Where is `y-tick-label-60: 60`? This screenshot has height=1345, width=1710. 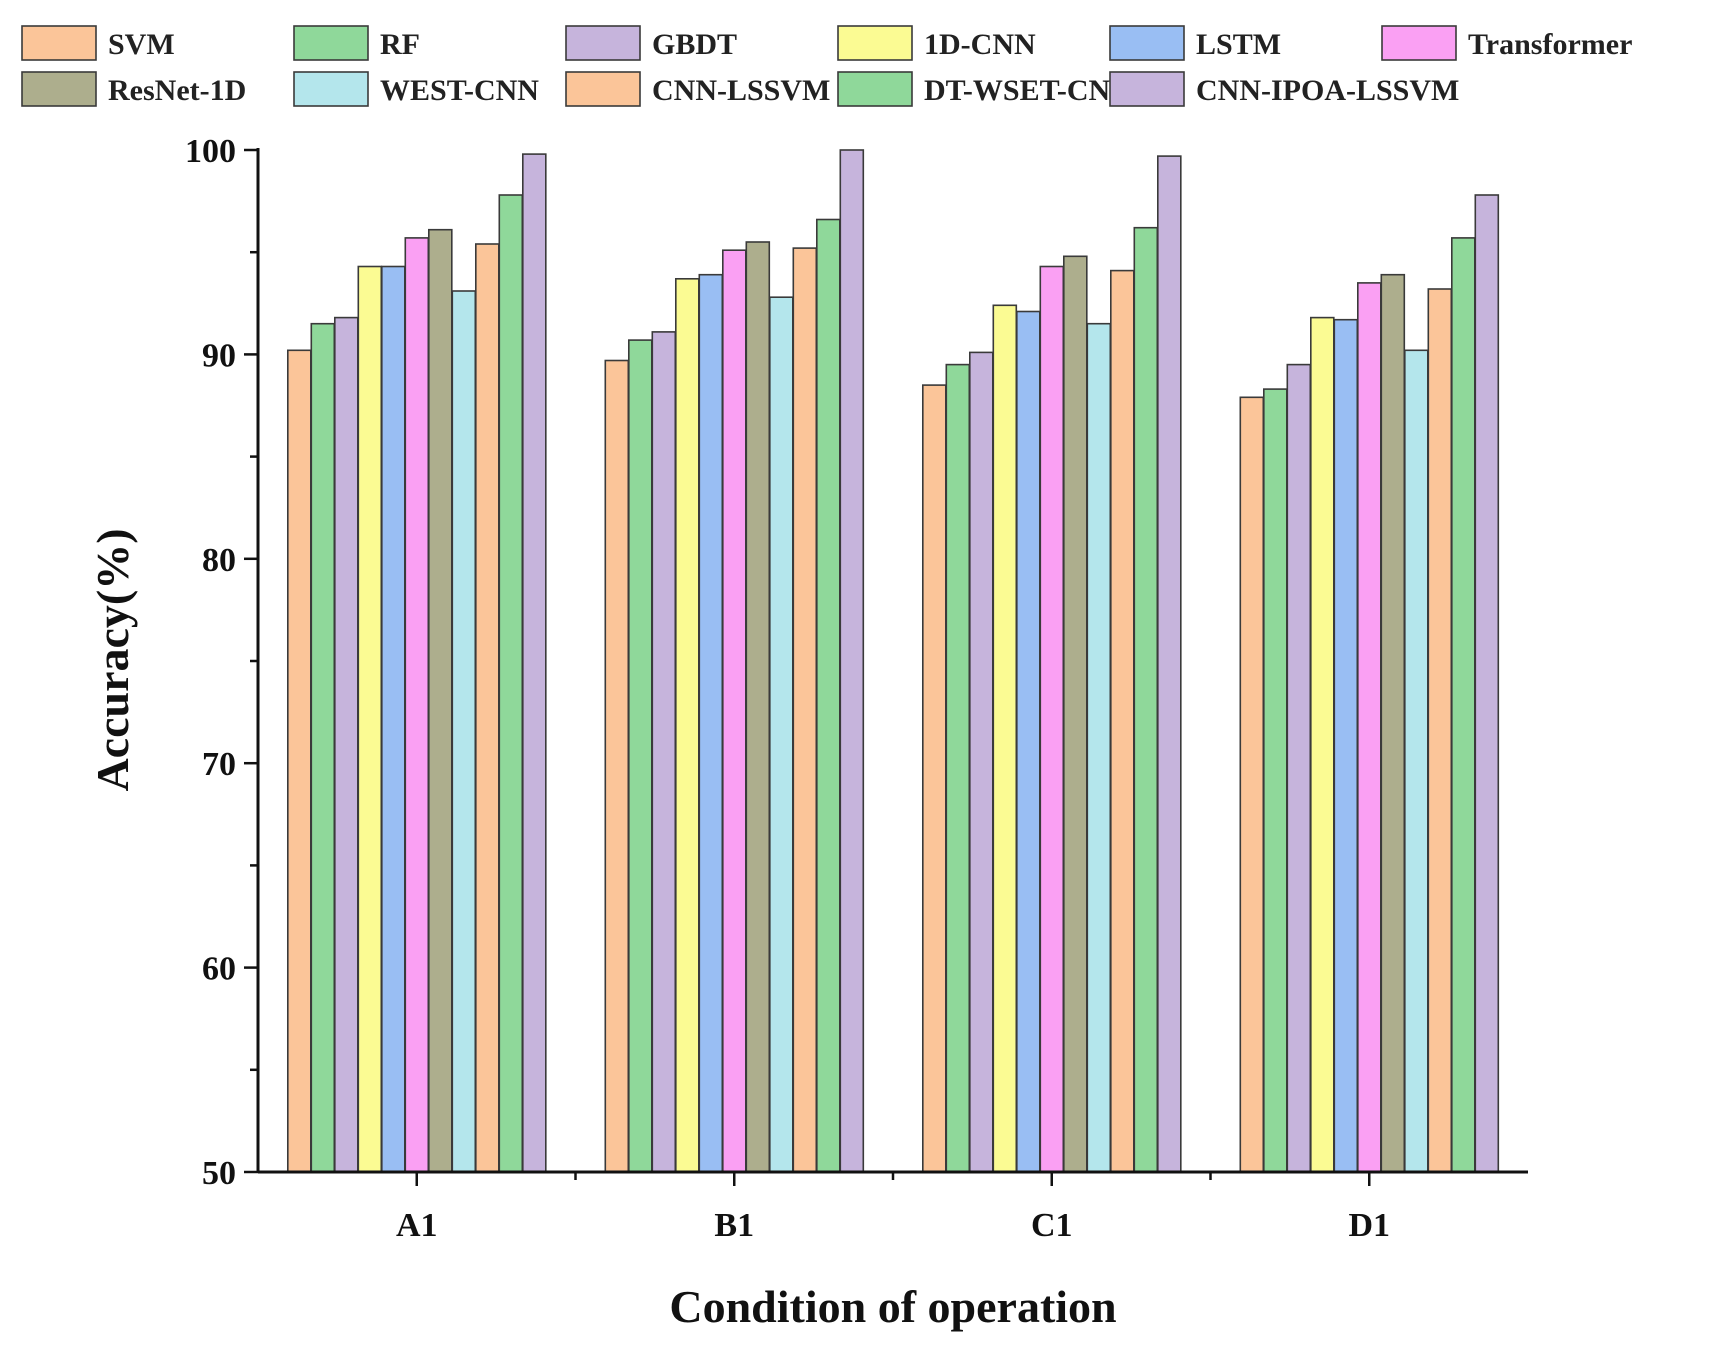 y-tick-label-60: 60 is located at coordinates (219, 969).